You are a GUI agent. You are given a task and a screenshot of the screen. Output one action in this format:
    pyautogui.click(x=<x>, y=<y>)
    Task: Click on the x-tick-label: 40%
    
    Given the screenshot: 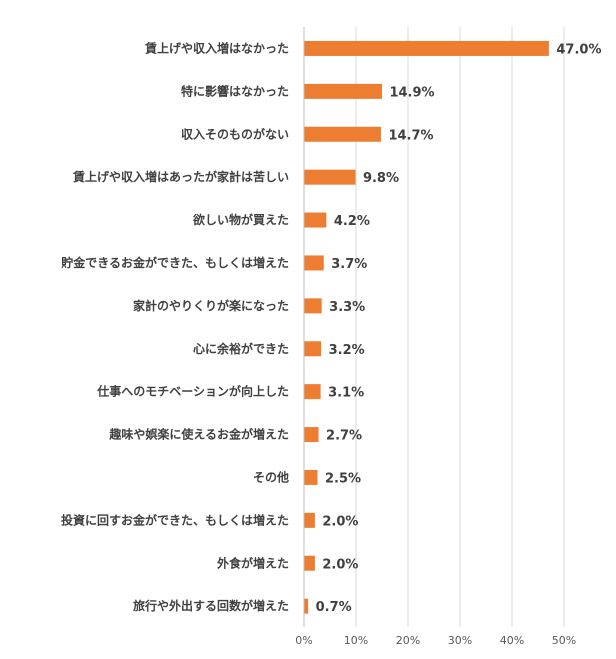 What is the action you would take?
    pyautogui.click(x=512, y=640)
    